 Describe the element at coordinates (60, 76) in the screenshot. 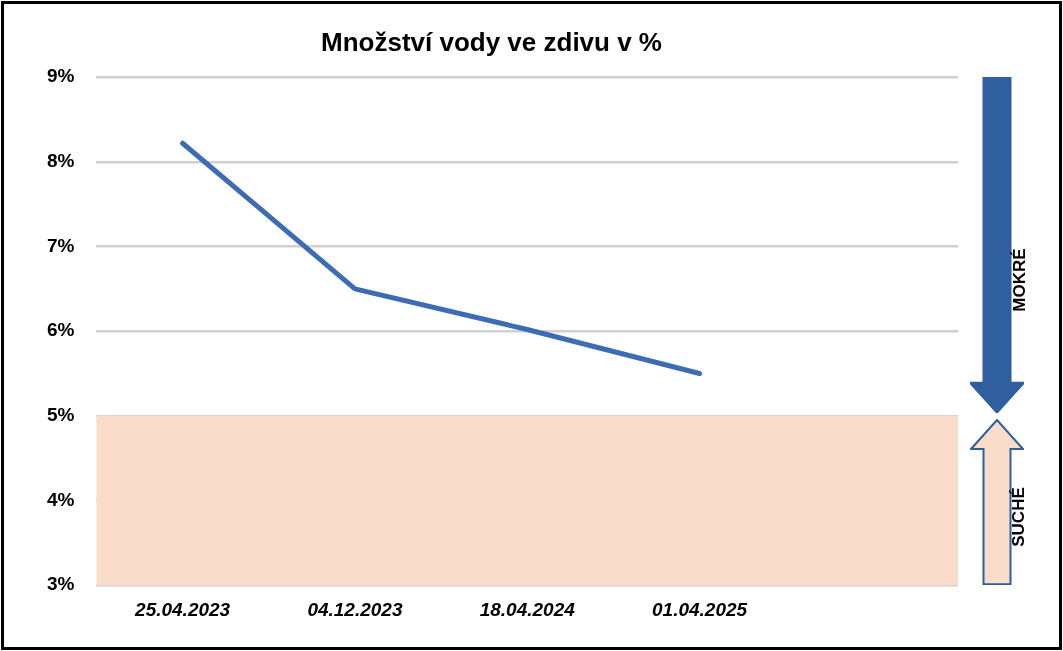

I see `y-tick-label: 9%` at that location.